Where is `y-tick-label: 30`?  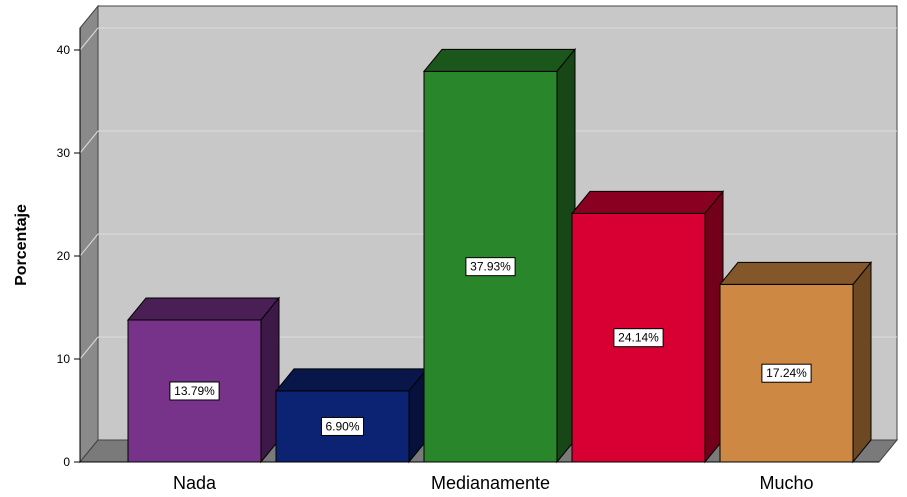 y-tick-label: 30 is located at coordinates (64, 153).